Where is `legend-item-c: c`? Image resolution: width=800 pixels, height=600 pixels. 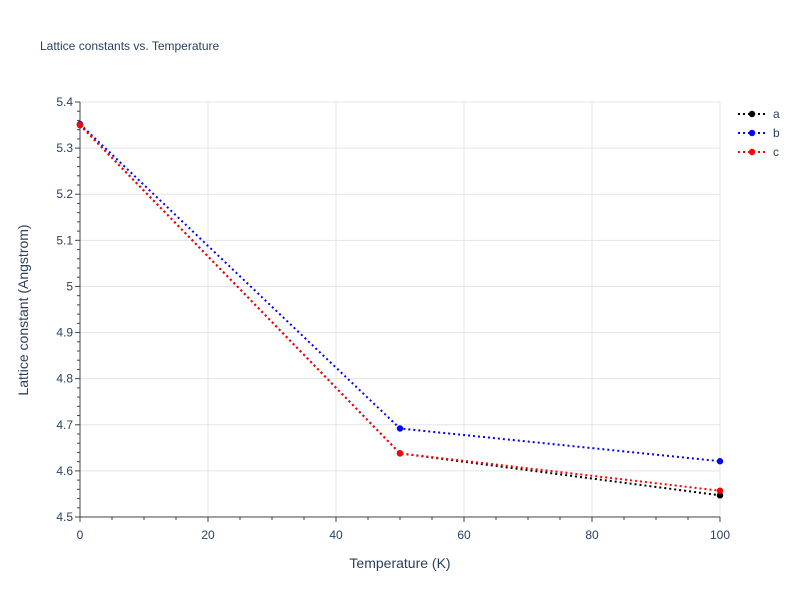
legend-item-c: c is located at coordinates (758, 152).